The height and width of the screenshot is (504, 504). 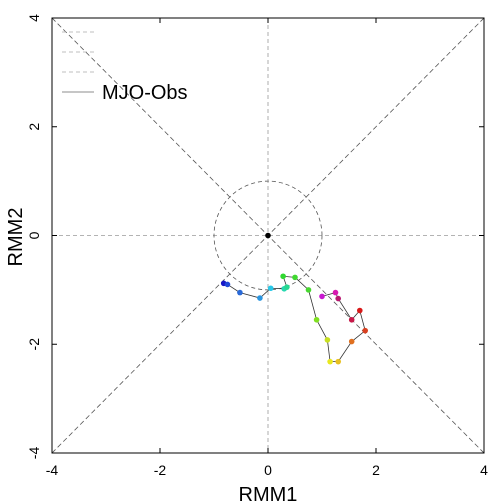 I want to click on x-tick-label: 0, so click(x=268, y=470).